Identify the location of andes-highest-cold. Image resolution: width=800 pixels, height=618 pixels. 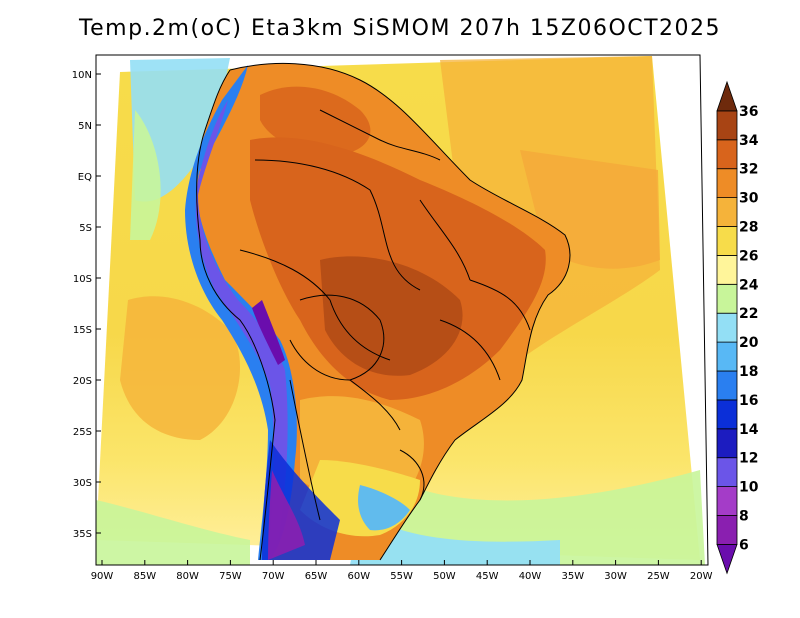
(241, 320).